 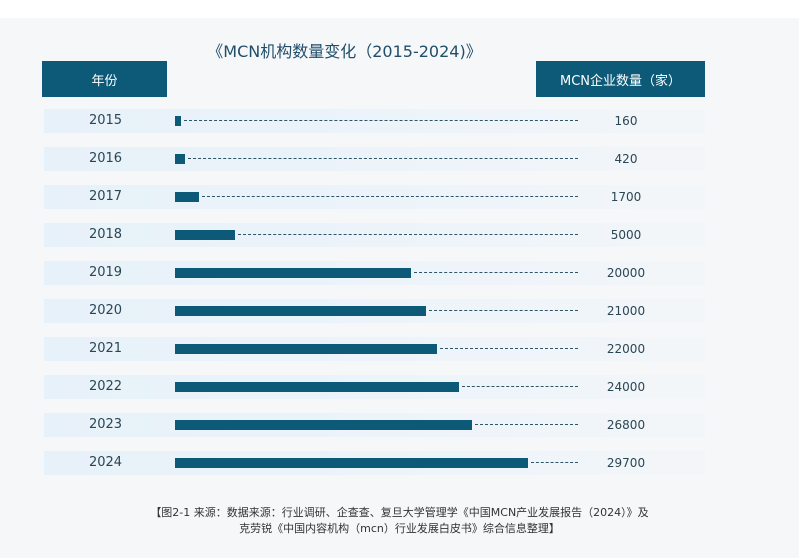 I want to click on year-cell: 2023, so click(x=105, y=424).